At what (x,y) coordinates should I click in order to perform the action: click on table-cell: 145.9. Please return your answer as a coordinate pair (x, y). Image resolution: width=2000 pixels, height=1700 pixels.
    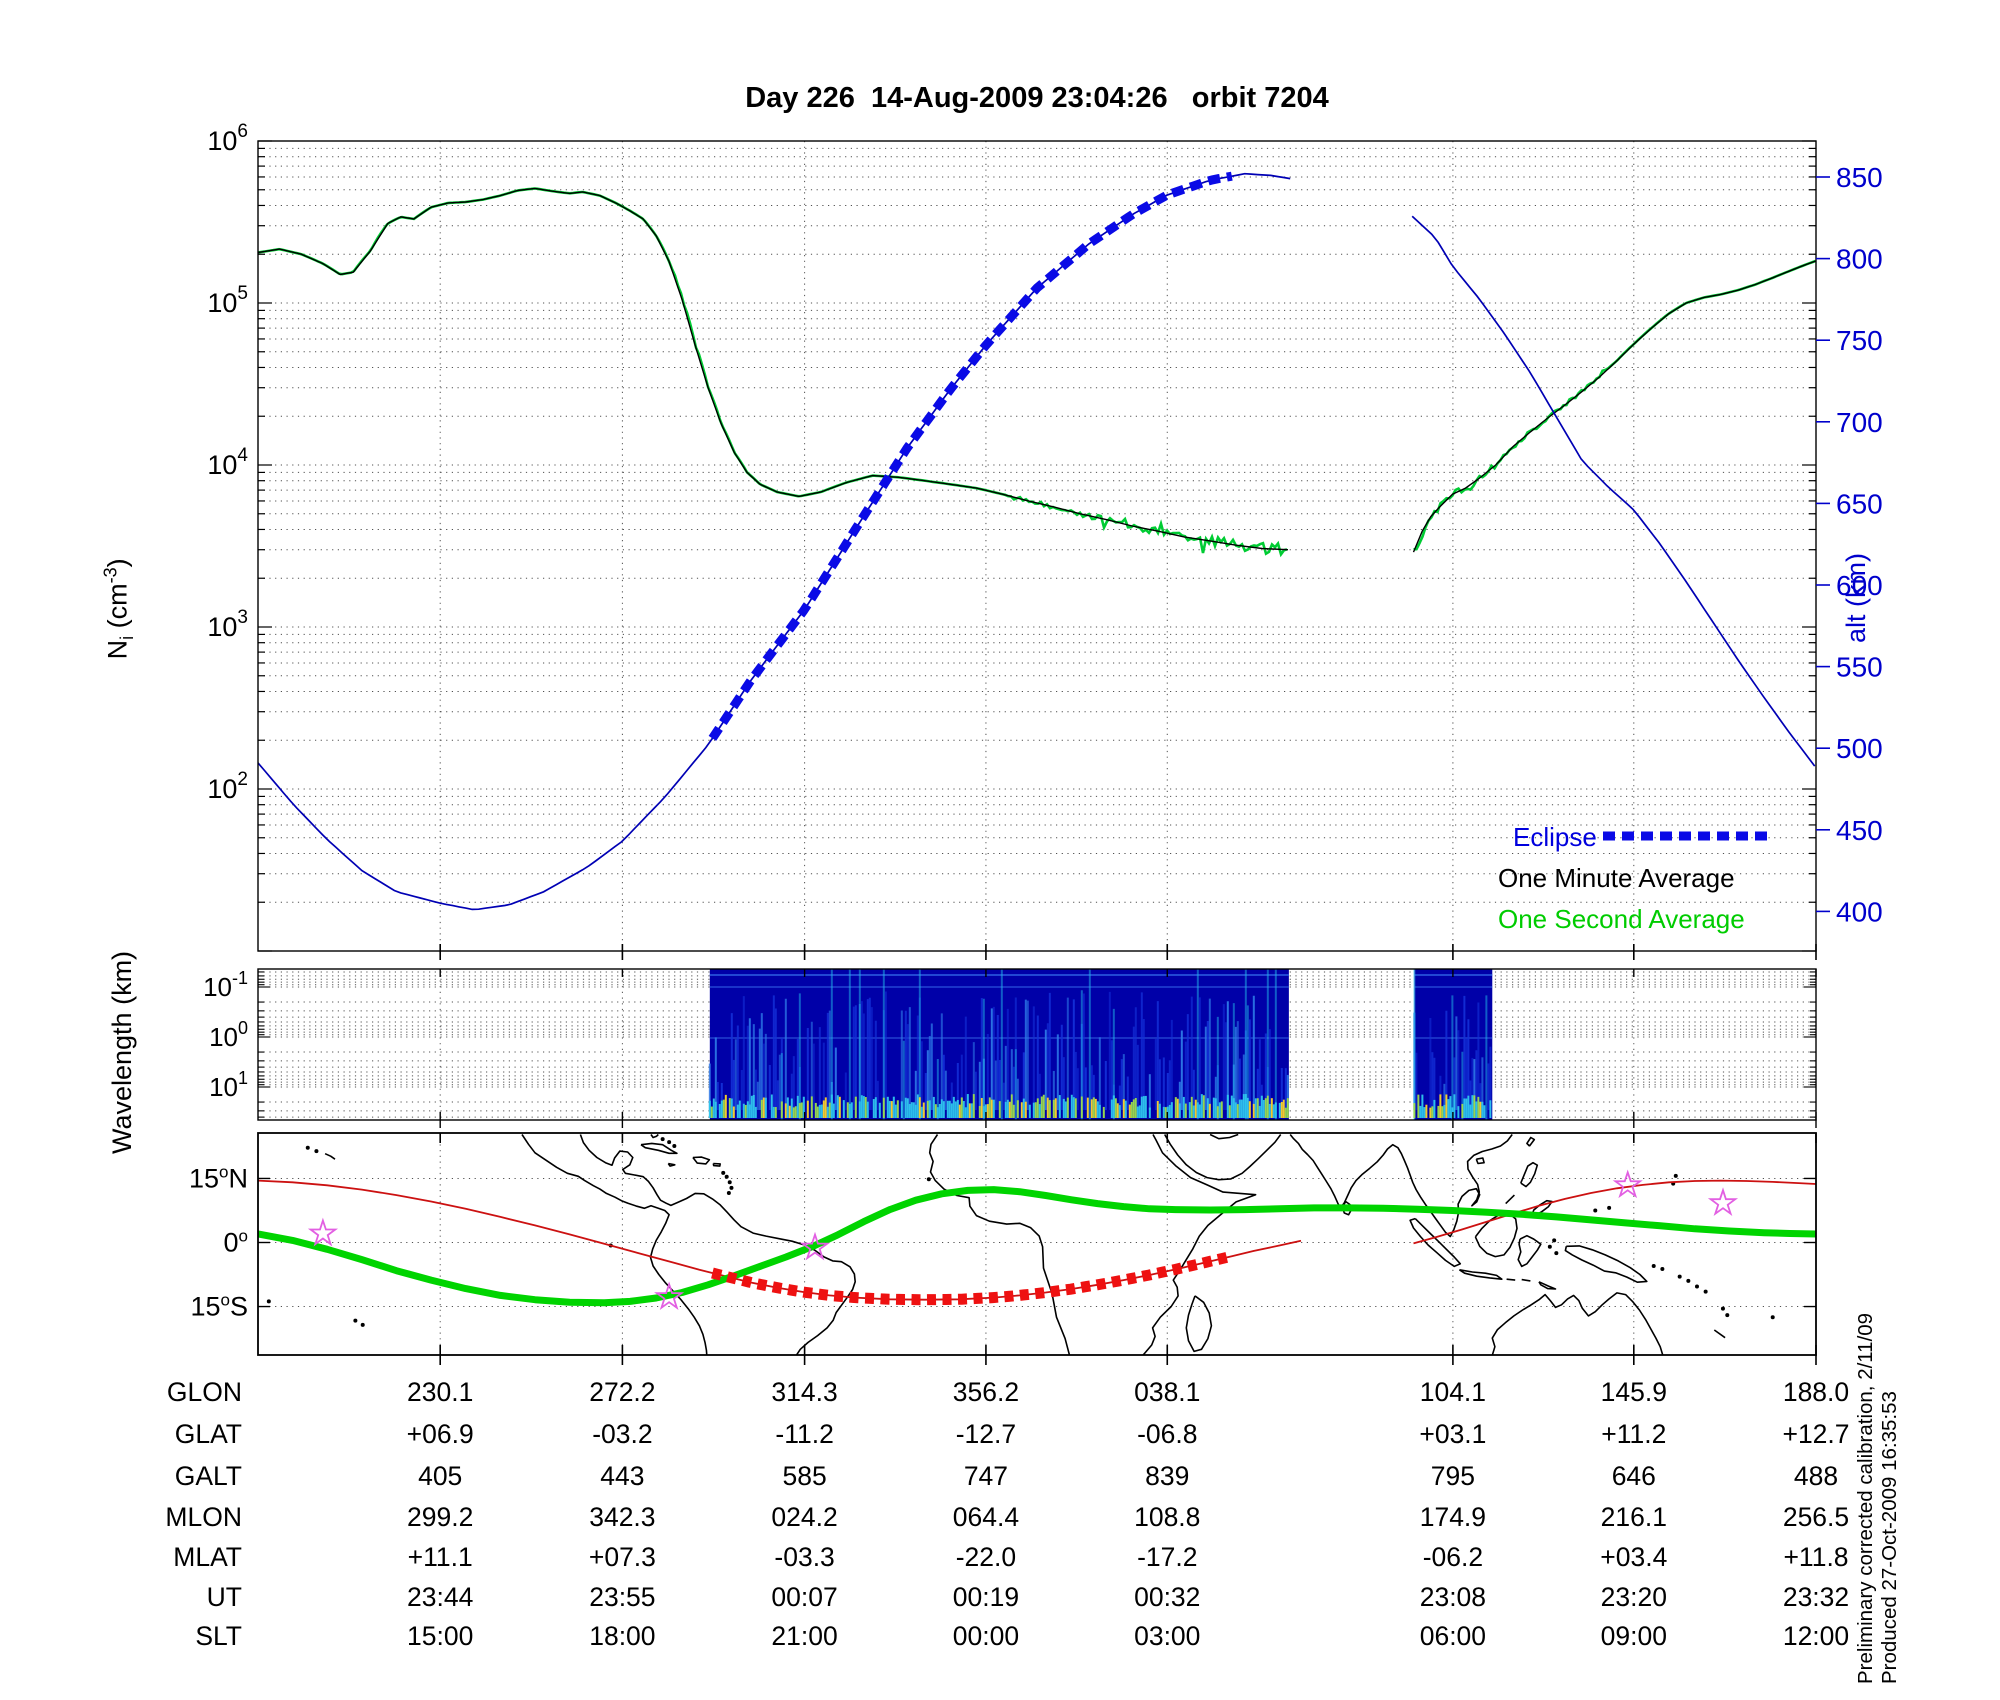
    Looking at the image, I should click on (1633, 1392).